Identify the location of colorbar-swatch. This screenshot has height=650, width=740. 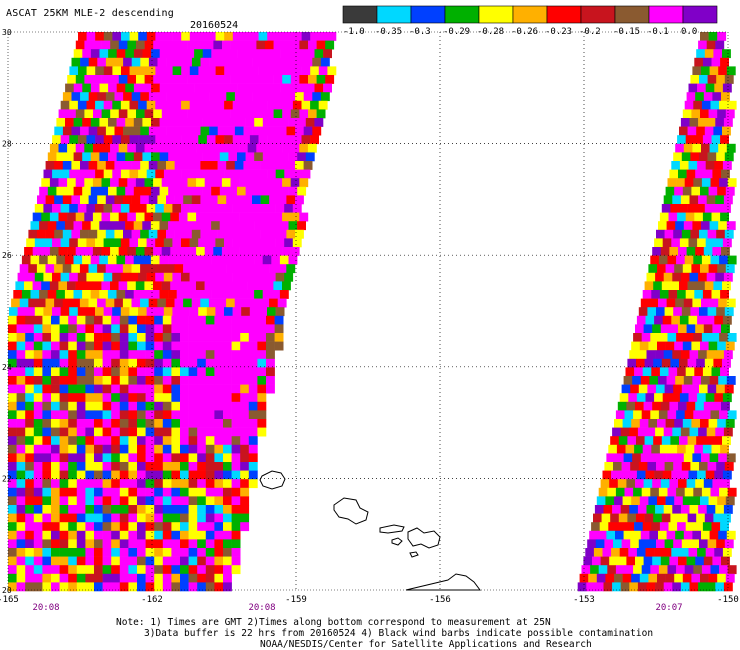
(666, 14).